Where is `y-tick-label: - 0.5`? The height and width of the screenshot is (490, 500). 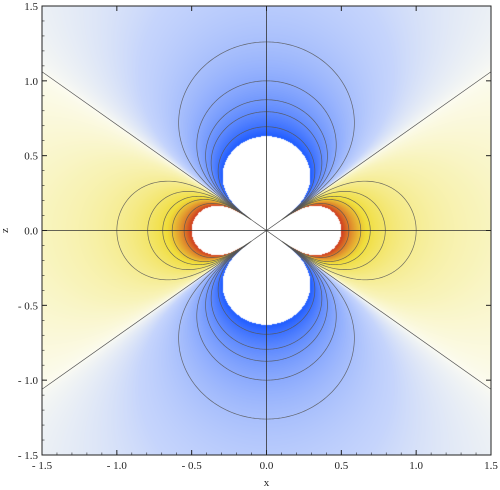
y-tick-label: - 0.5 is located at coordinates (28, 306).